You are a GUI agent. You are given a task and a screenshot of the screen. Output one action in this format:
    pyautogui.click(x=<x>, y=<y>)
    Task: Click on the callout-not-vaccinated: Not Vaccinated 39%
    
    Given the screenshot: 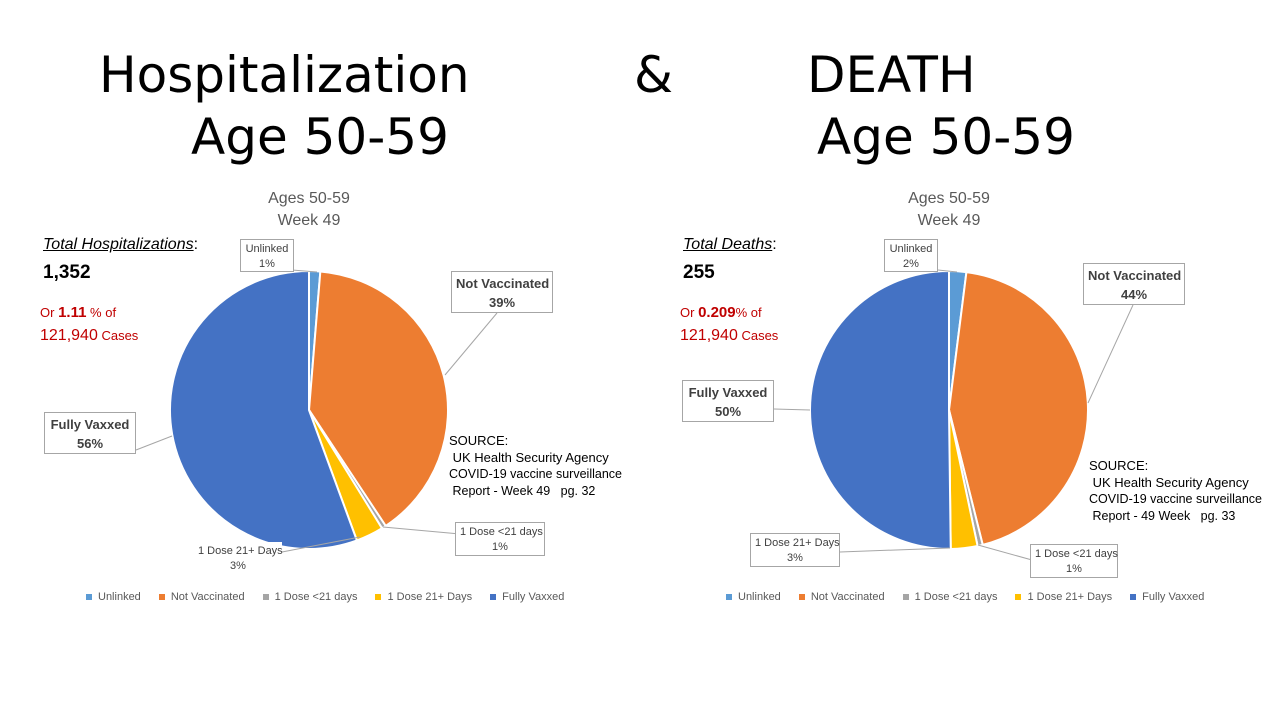 What is the action you would take?
    pyautogui.click(x=502, y=292)
    